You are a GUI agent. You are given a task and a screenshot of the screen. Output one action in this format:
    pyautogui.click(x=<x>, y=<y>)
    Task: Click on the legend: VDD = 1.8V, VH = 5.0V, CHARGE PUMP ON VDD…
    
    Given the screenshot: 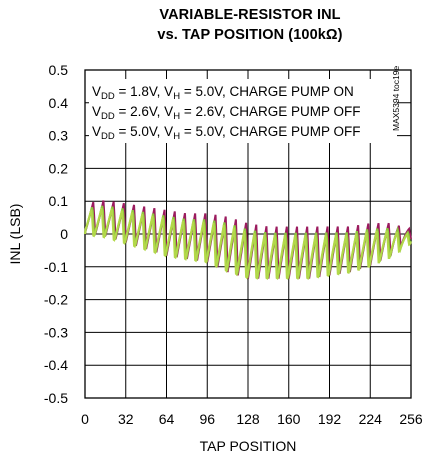 What is the action you would take?
    pyautogui.click(x=226, y=113)
    